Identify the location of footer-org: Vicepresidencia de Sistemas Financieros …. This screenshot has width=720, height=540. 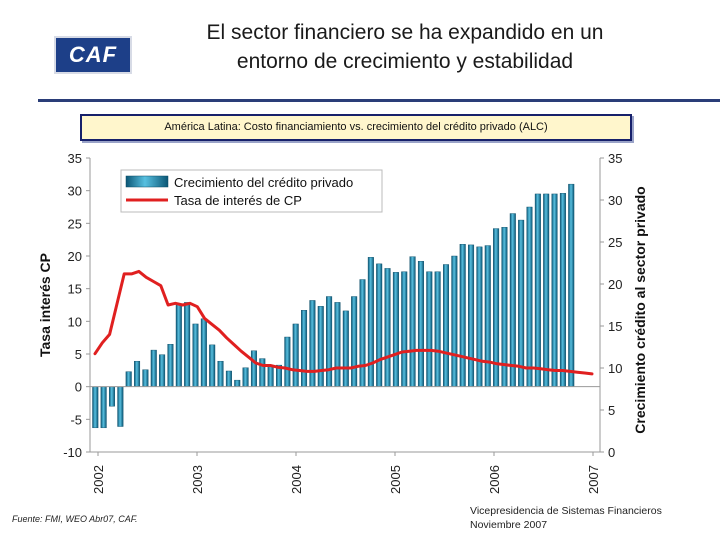
(566, 518).